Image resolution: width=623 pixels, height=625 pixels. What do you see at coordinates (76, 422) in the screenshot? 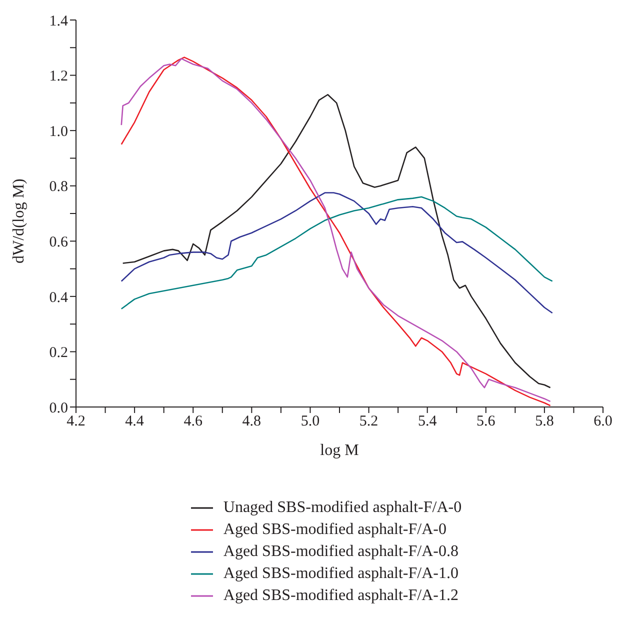
I see `x-tick-label: 4.2` at bounding box center [76, 422].